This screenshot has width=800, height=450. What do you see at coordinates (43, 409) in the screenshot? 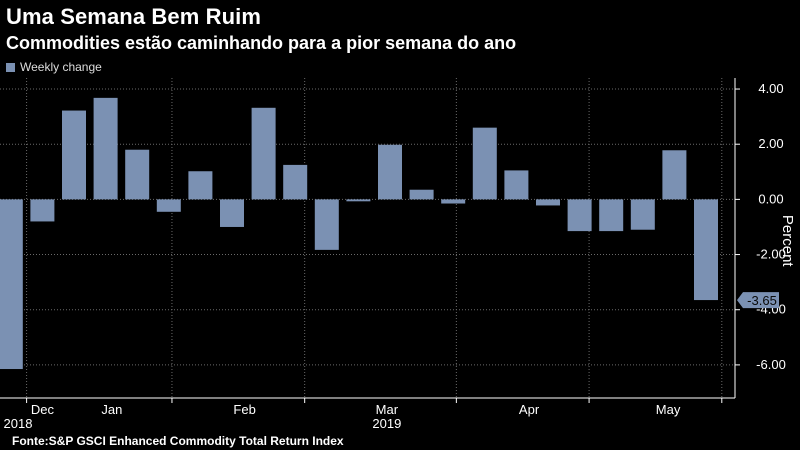
I see `x-tick-label: Dec` at bounding box center [43, 409].